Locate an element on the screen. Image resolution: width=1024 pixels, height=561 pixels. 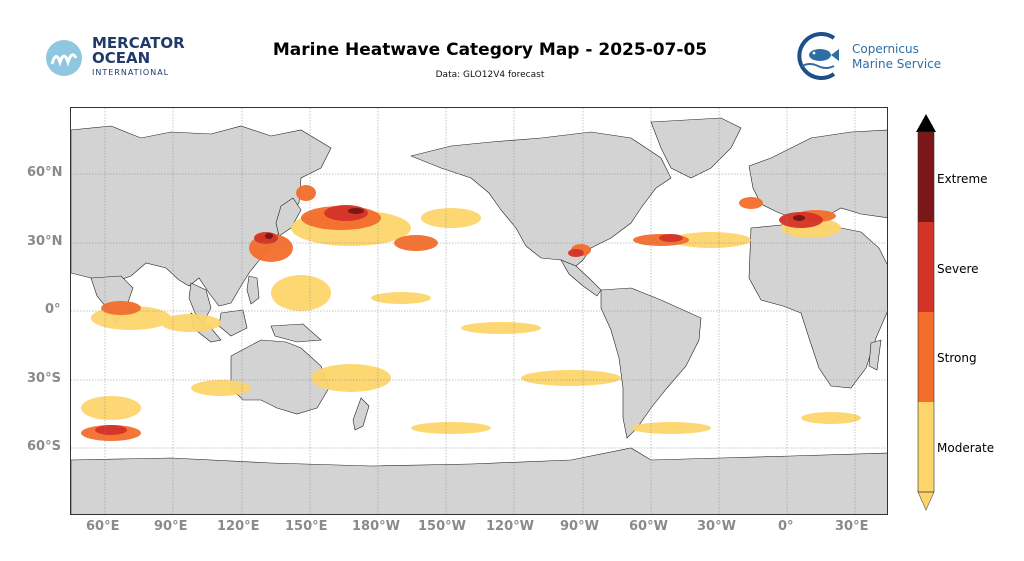
lon-label-30w: 30°W is located at coordinates (716, 526).